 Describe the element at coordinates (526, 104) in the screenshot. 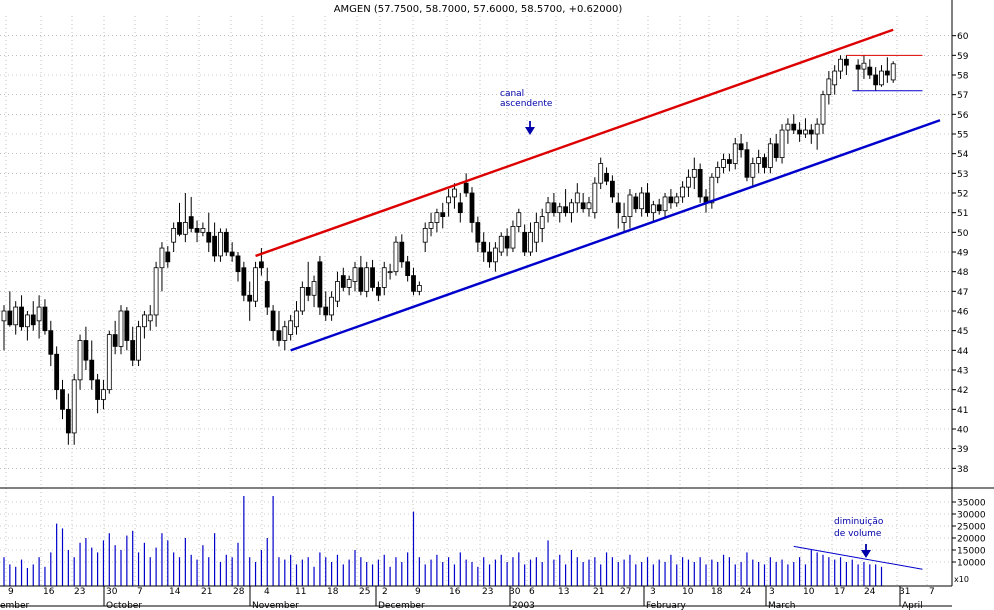

I see `annotation-canal-line2: ascendente` at that location.